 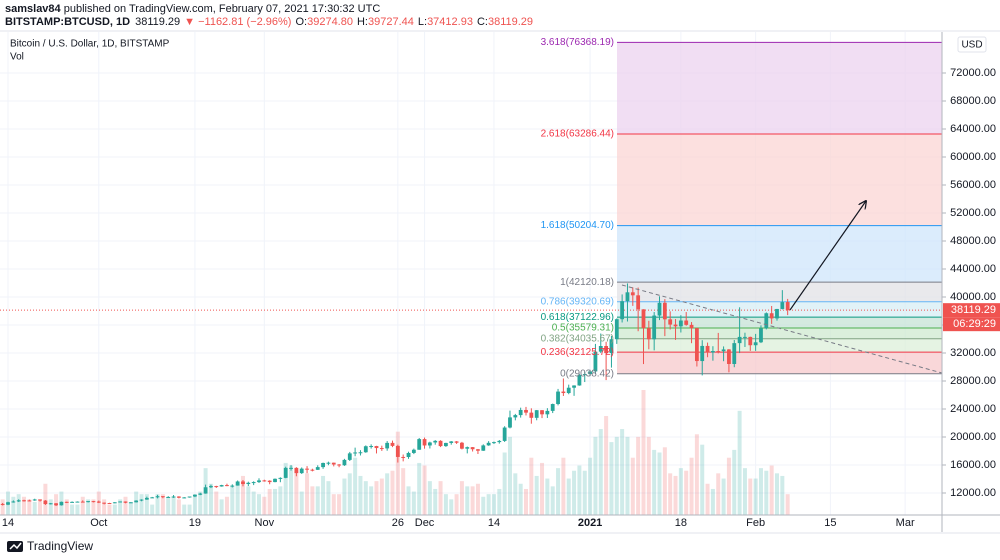 I want to click on currency-button, so click(x=972, y=44).